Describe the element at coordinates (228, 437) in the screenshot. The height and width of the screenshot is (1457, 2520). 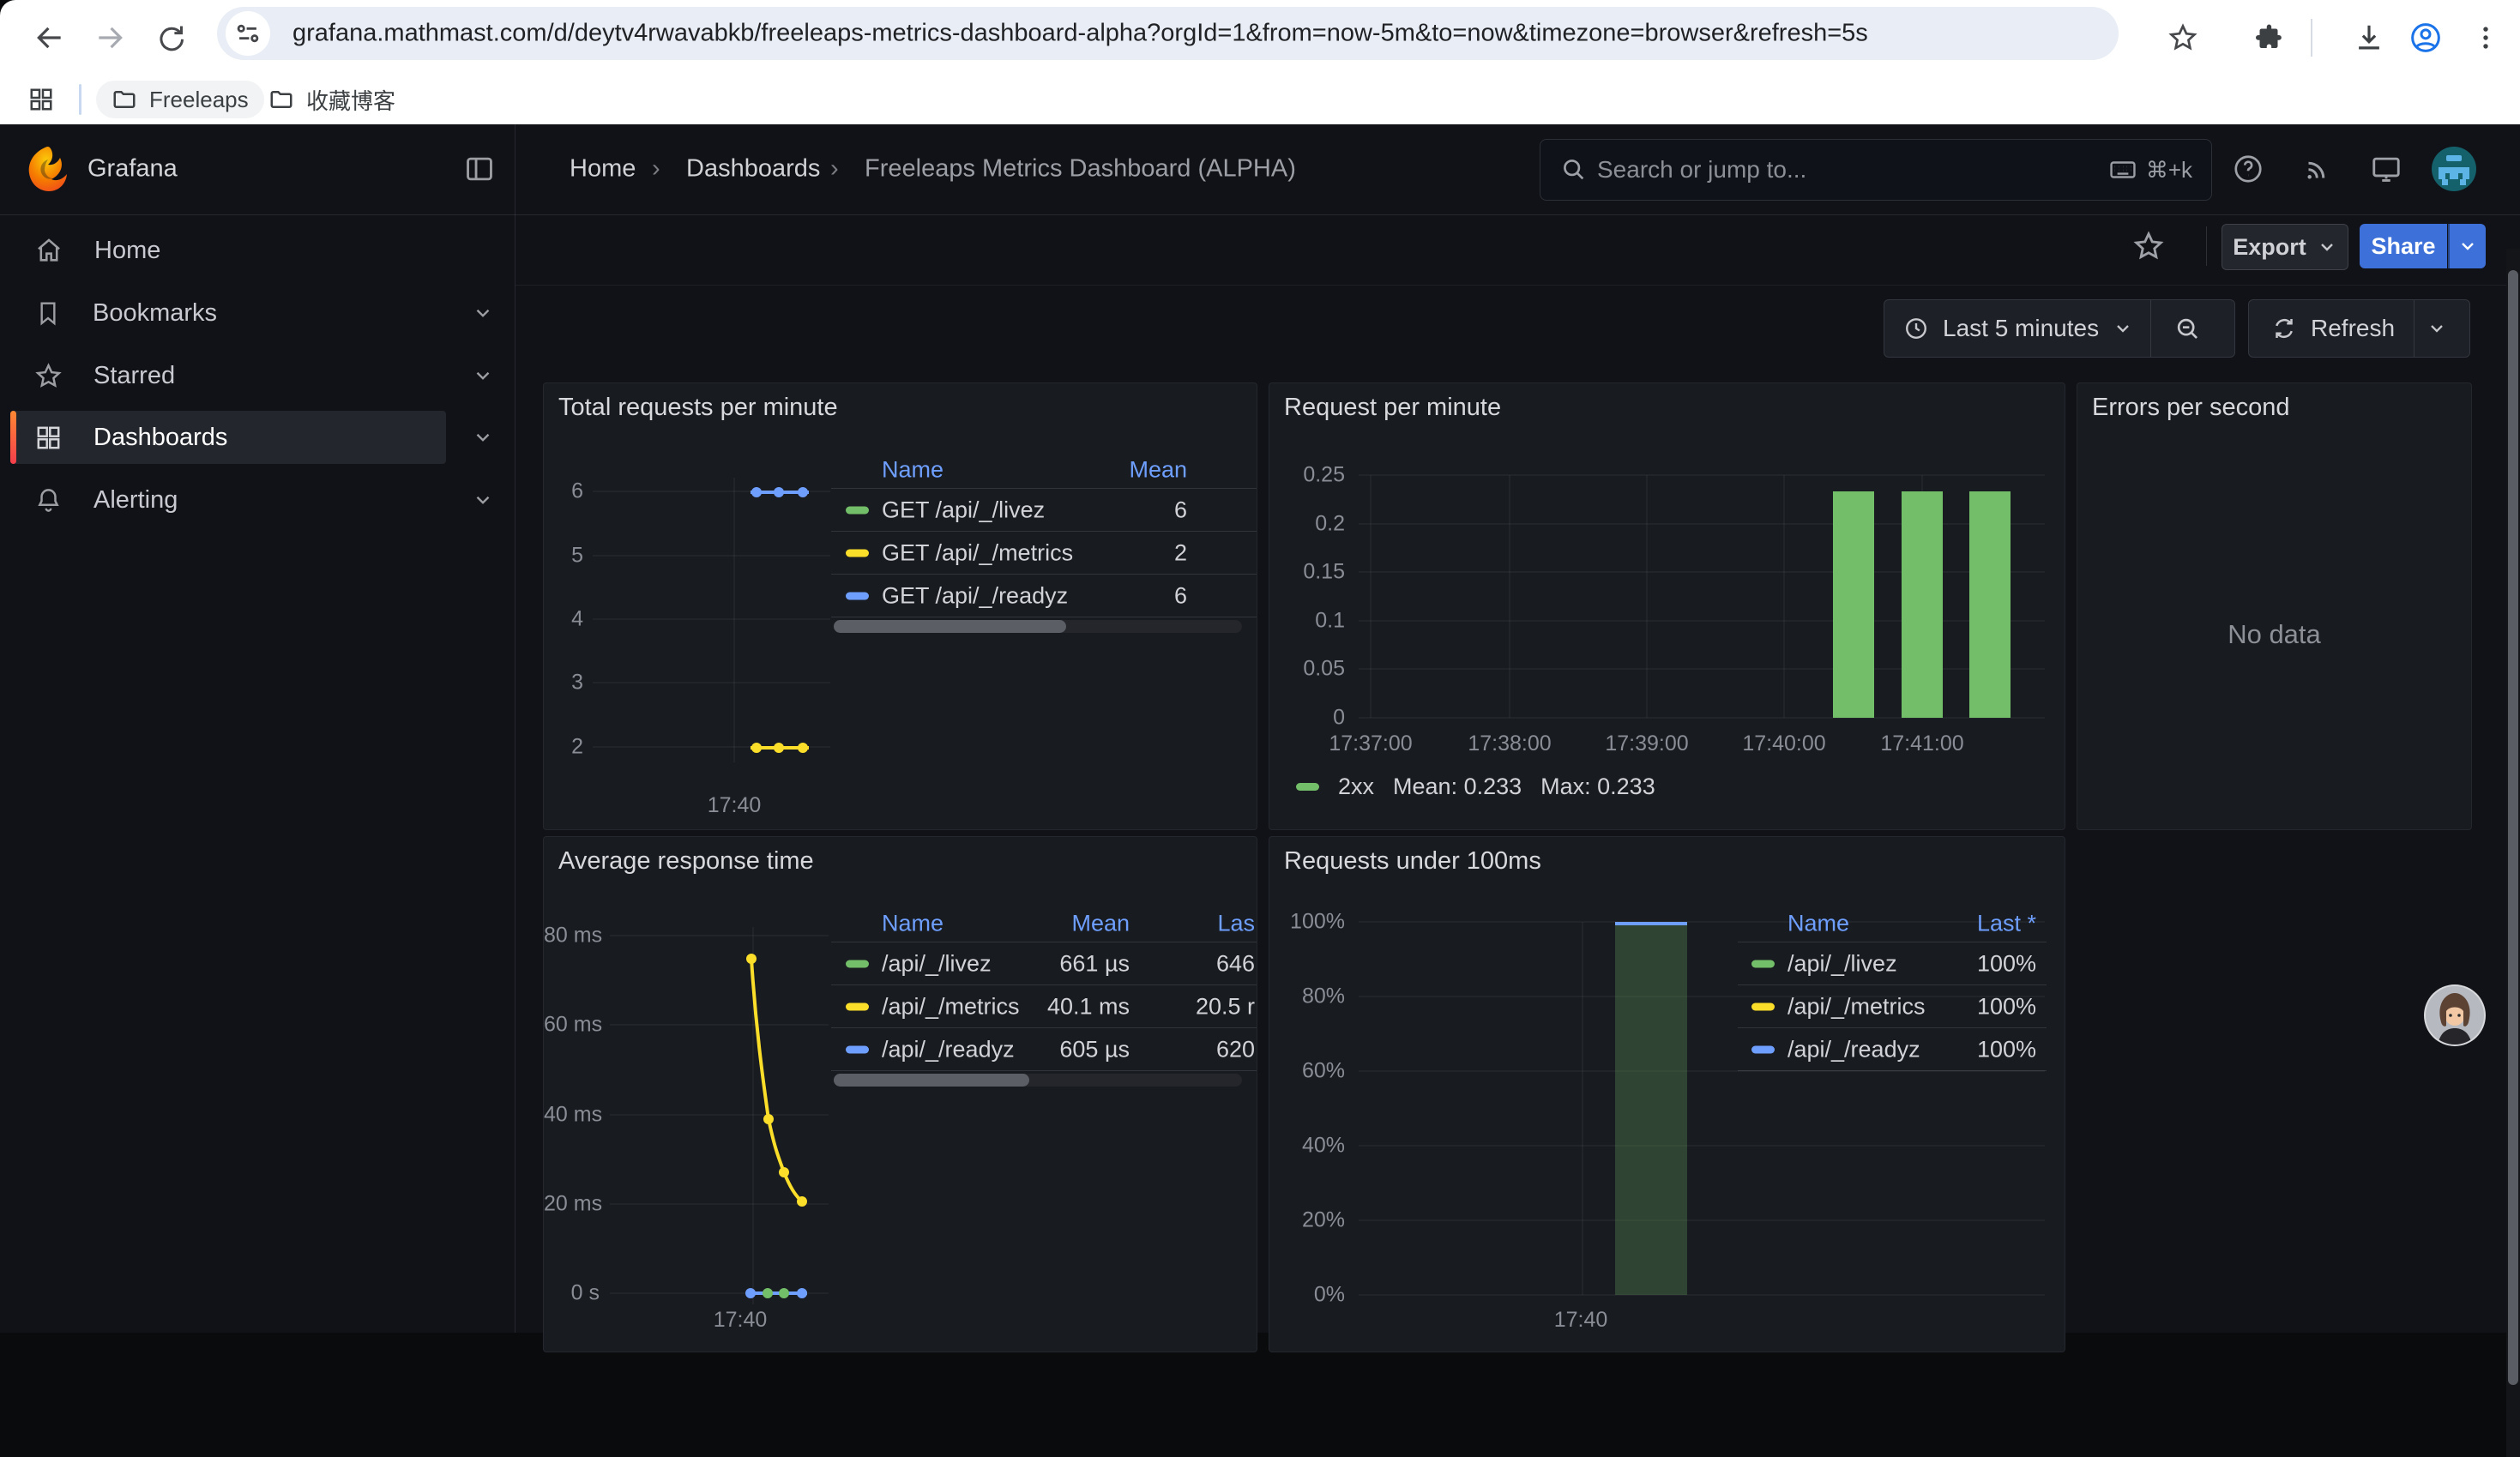
I see `sidebar-item-dashboards: Dashboards` at that location.